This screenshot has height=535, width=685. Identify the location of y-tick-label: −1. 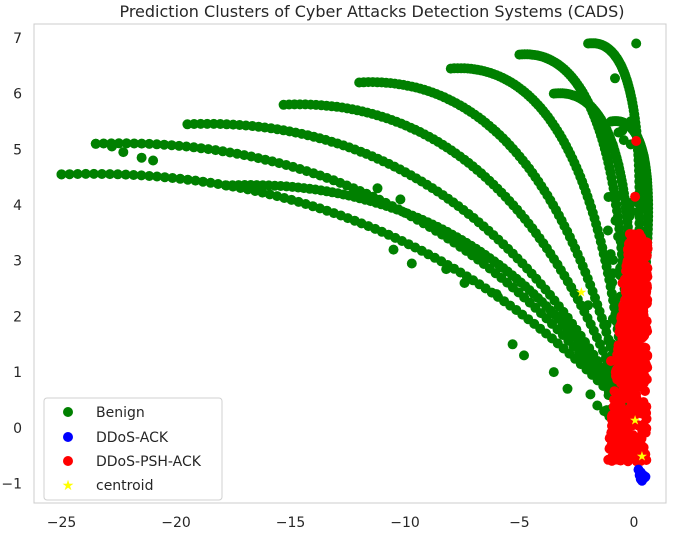
(11, 485).